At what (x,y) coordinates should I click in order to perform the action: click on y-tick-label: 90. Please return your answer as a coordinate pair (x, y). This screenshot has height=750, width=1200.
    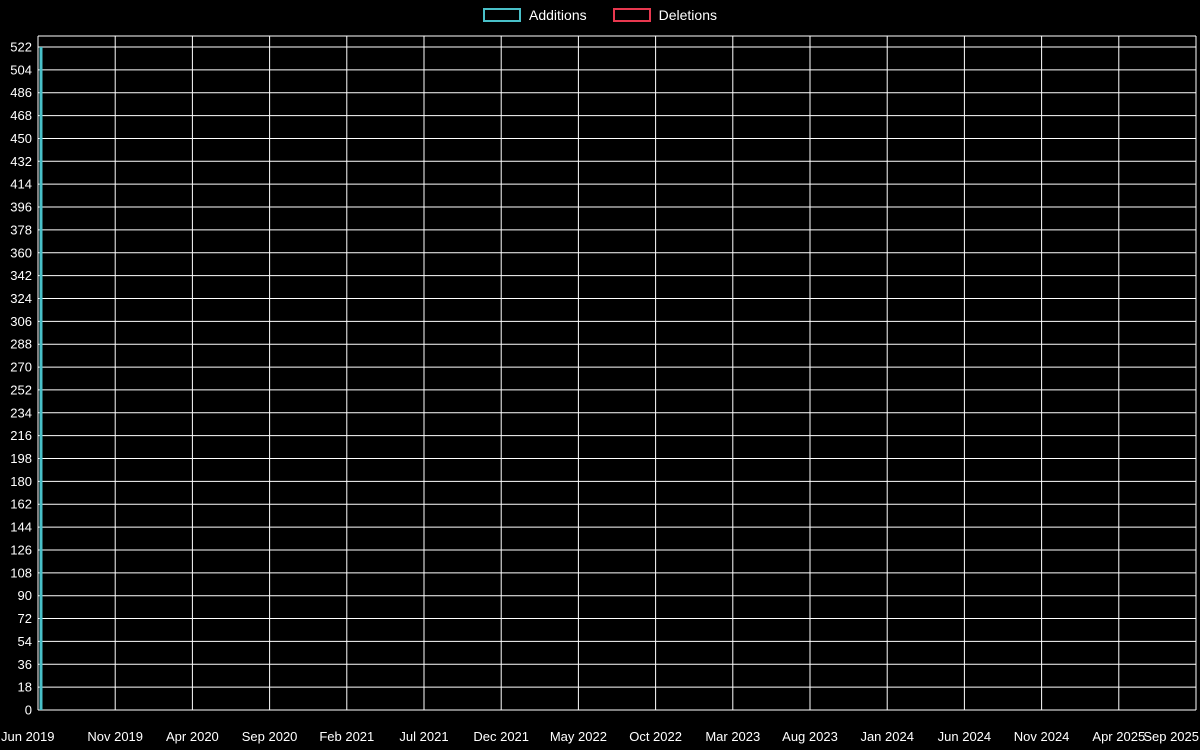
    Looking at the image, I should click on (25, 595).